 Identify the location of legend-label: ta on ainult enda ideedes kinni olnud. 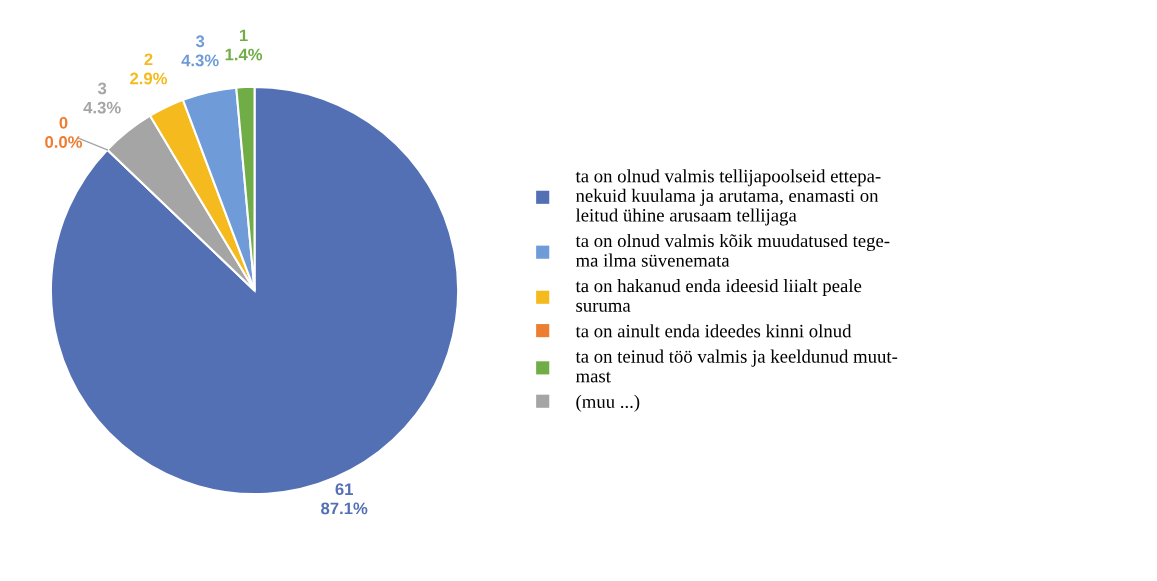
(713, 331).